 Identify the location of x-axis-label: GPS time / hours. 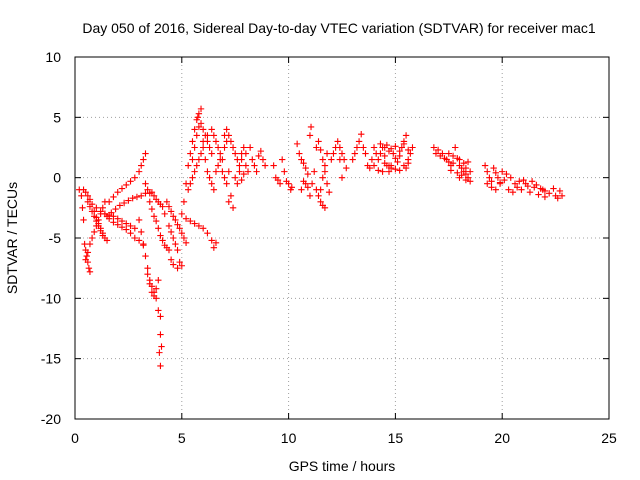
(342, 466).